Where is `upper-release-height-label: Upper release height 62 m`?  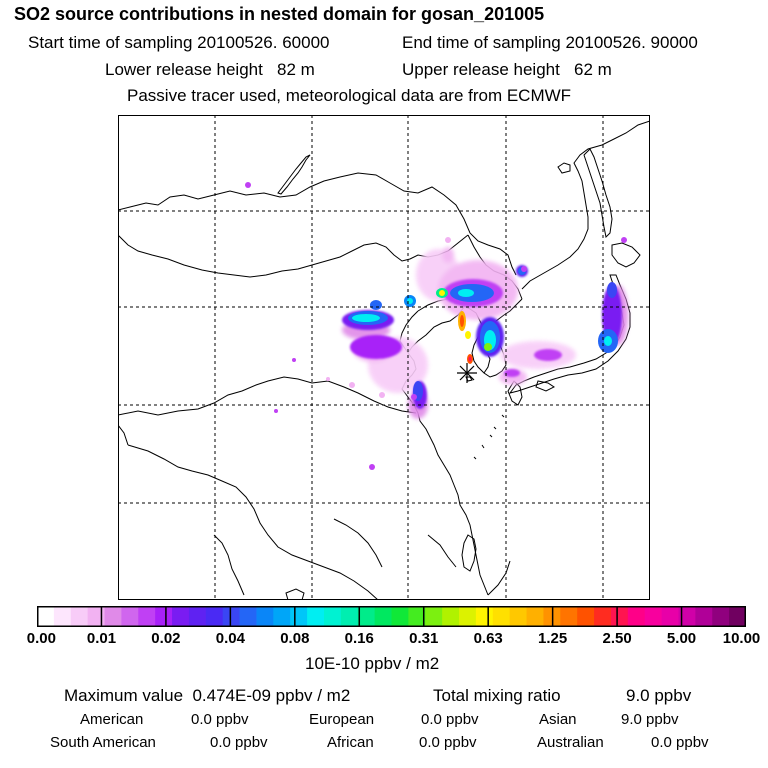
upper-release-height-label: Upper release height 62 m is located at coordinates (507, 69).